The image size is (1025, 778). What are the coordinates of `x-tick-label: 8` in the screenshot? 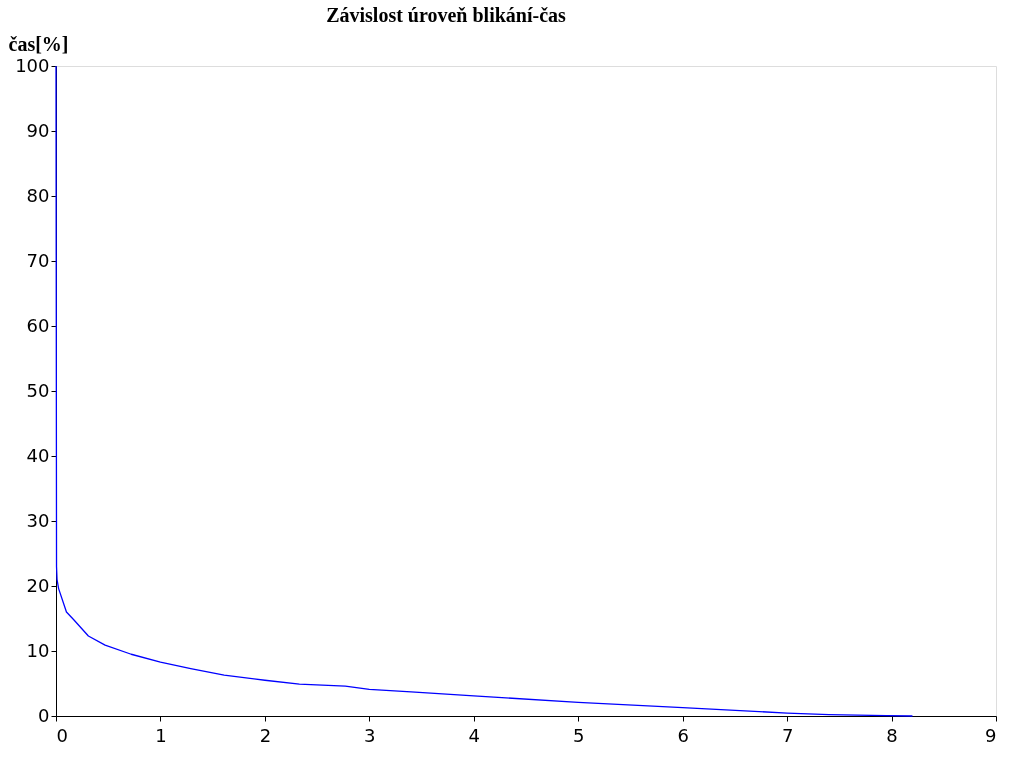 It's located at (892, 735).